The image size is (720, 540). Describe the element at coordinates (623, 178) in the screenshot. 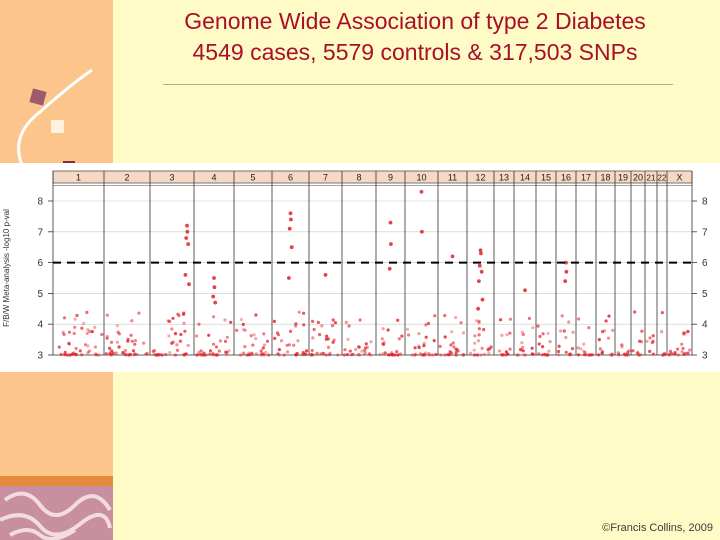

I see `chromosome-label-19: 19` at that location.